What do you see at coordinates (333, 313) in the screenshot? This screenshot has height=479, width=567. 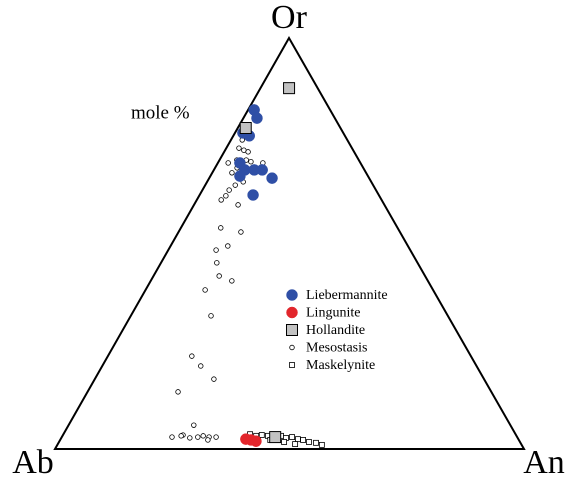 I see `legend-label: Lingunite` at bounding box center [333, 313].